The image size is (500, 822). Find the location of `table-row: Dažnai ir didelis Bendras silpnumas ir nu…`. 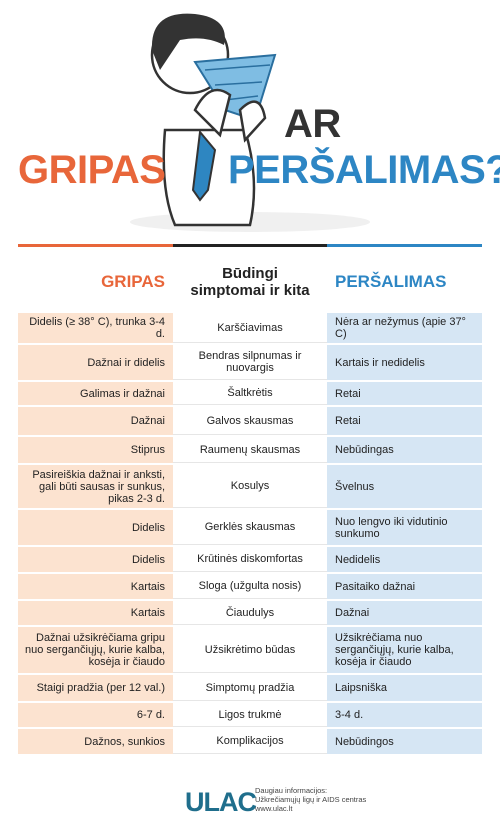

table-row: Dažnai ir didelis Bendras silpnumas ir nu… is located at coordinates (250, 363).